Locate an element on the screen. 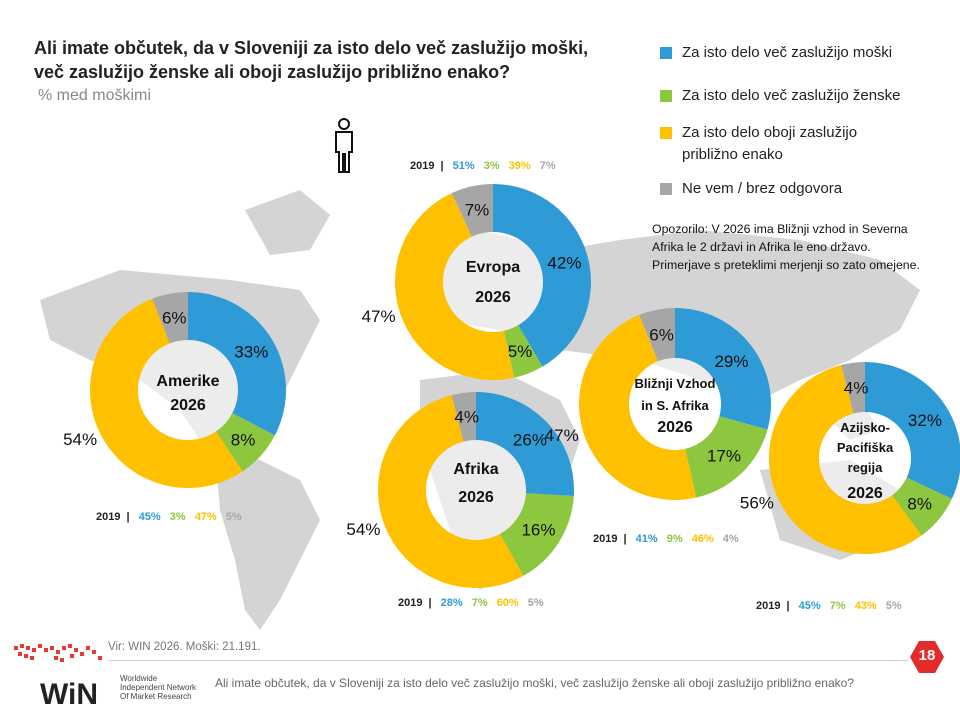 The width and height of the screenshot is (960, 720). prev-year-row-europe: 2019 | 51% 3% 39% 7% is located at coordinates (486, 166).